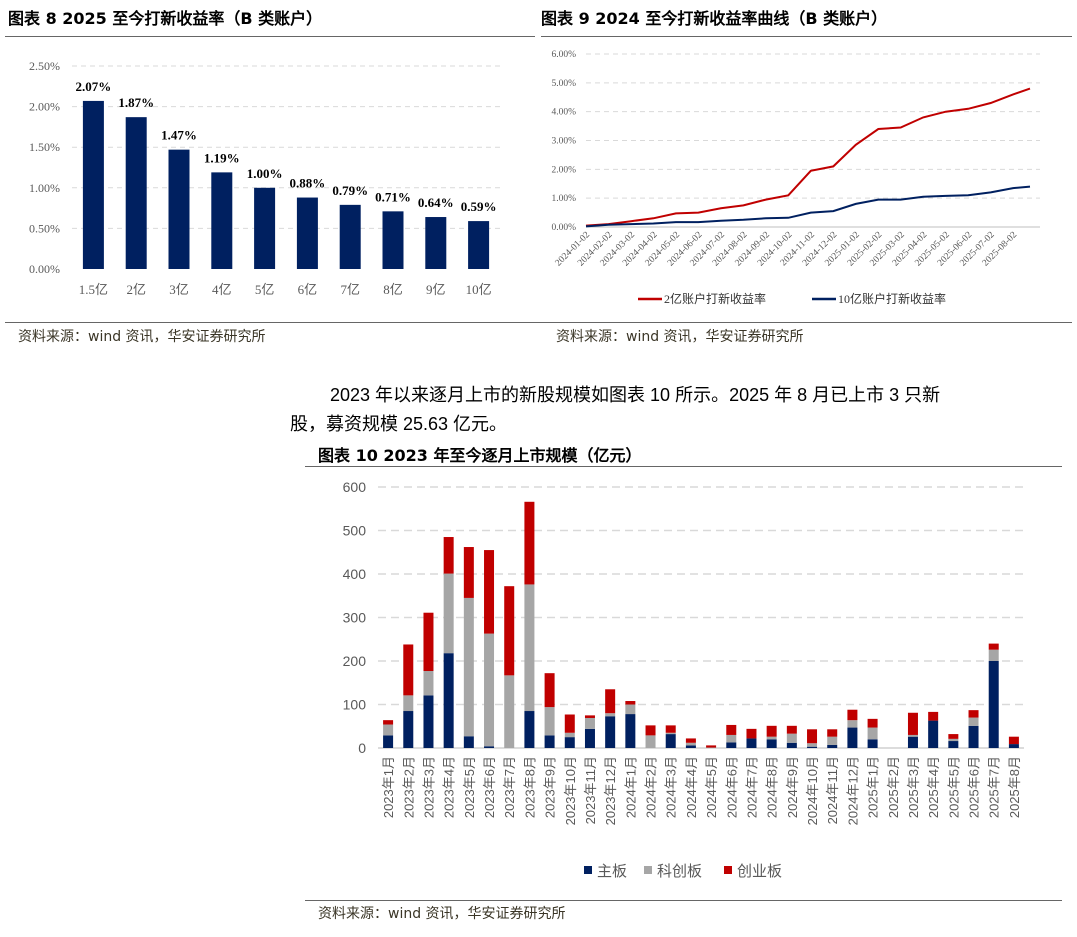  Describe the element at coordinates (469, 787) in the screenshot. I see `x-tick-label: 2023年5月` at that location.